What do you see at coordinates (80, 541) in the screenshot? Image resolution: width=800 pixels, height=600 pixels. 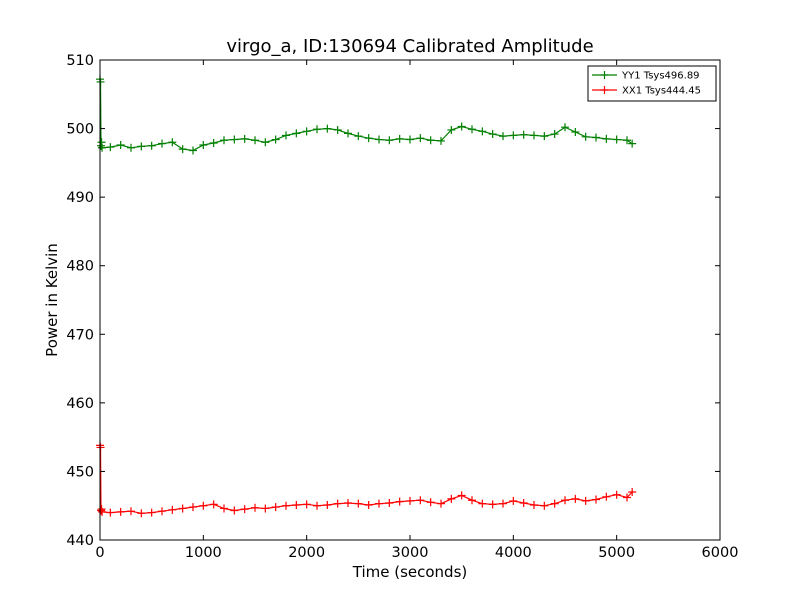 I see `y-tick-label: 440` at bounding box center [80, 541].